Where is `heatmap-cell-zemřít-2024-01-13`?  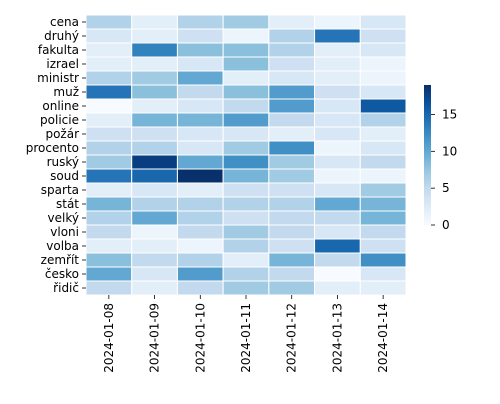 heatmap-cell-zemřít-2024-01-13 is located at coordinates (337, 260).